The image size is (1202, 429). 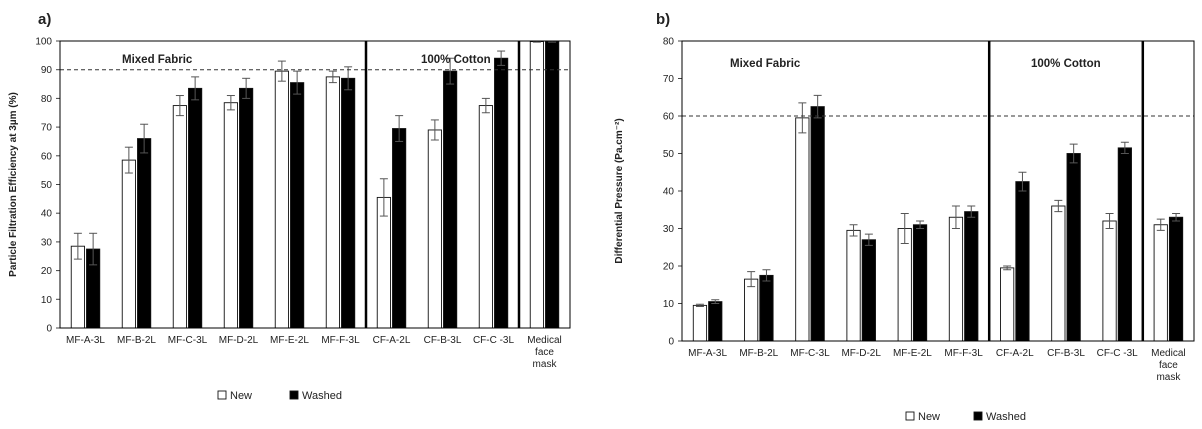 What do you see at coordinates (43, 42) in the screenshot?
I see `y-tick-label: 100` at bounding box center [43, 42].